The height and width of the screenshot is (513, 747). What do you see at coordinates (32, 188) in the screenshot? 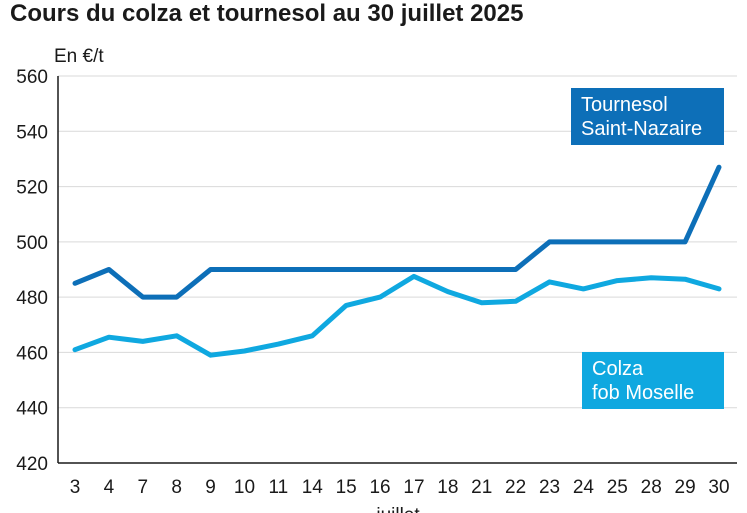
I see `y-tick-label-520: 520` at bounding box center [32, 188].